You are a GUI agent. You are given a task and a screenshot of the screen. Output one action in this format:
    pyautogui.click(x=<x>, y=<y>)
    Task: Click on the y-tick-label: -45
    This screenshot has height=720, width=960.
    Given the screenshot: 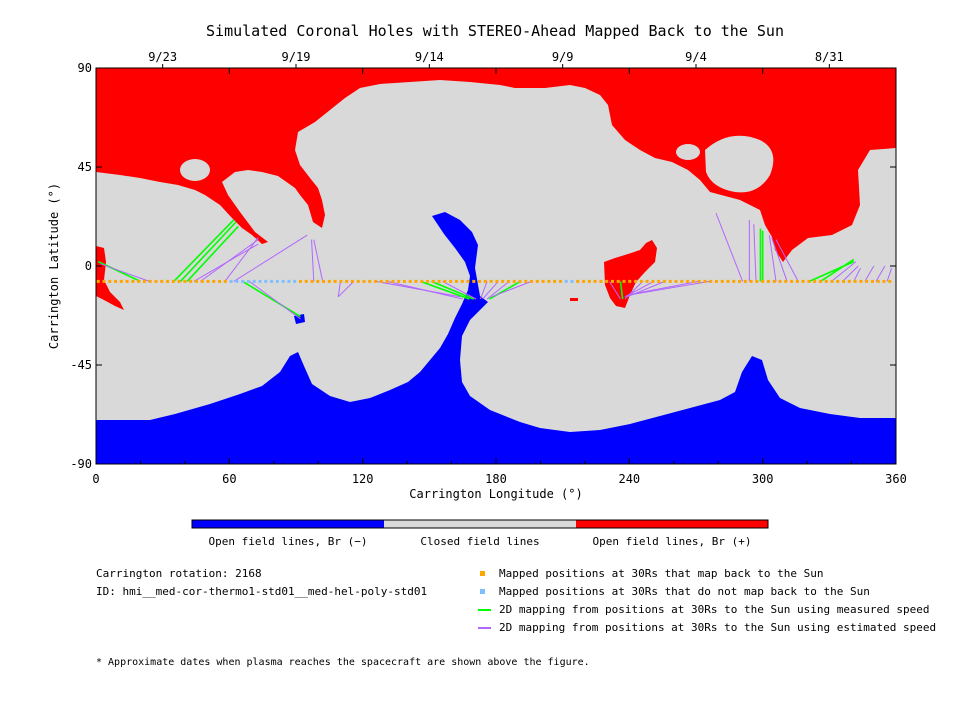 What is the action you would take?
    pyautogui.click(x=81, y=365)
    